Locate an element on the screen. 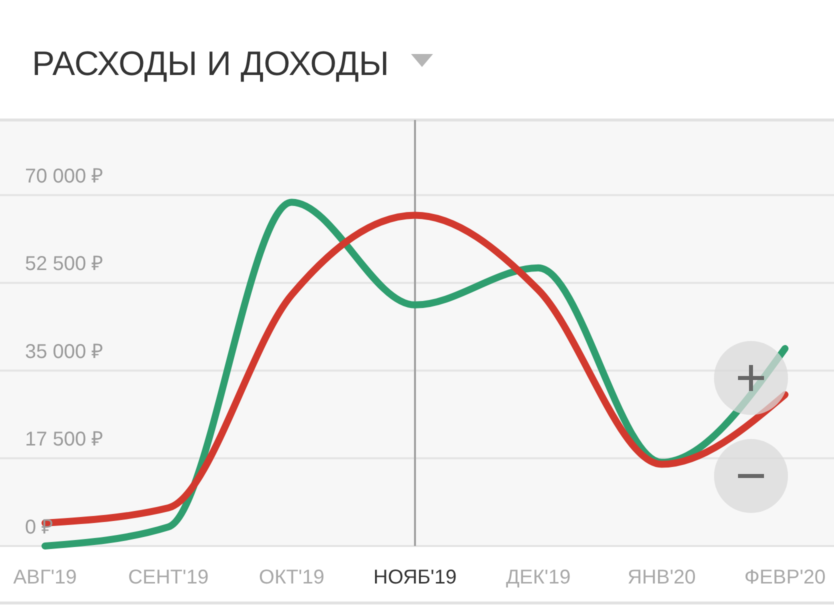  y-tick-label: 17 500 ₽ is located at coordinates (64, 439).